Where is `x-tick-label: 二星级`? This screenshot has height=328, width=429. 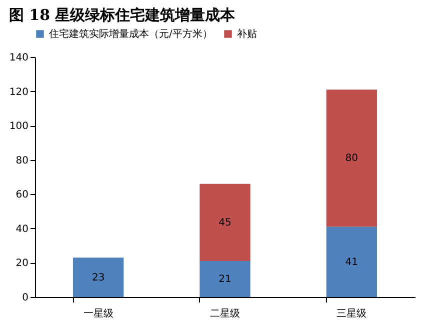
x-tick-label: 二星级 is located at coordinates (225, 314).